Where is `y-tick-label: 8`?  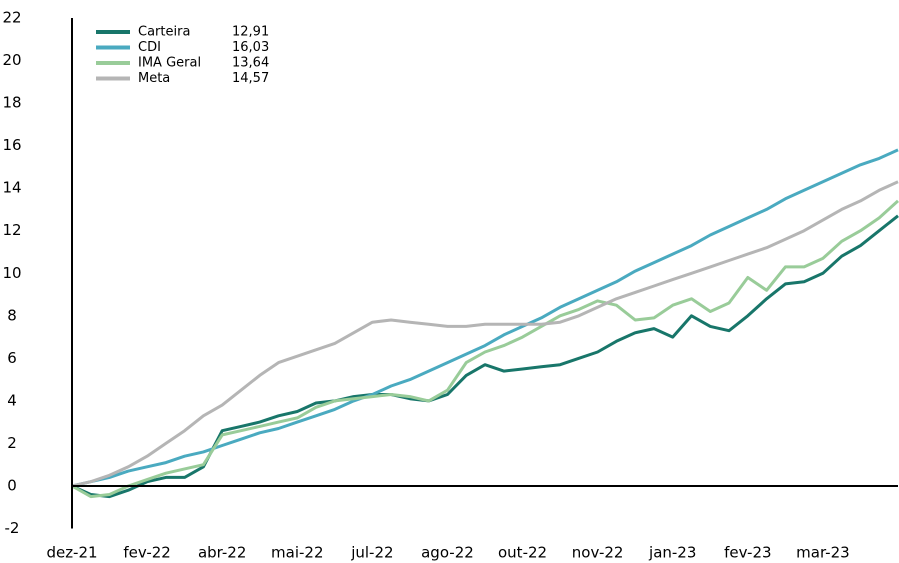
y-tick-label: 8 is located at coordinates (12, 315).